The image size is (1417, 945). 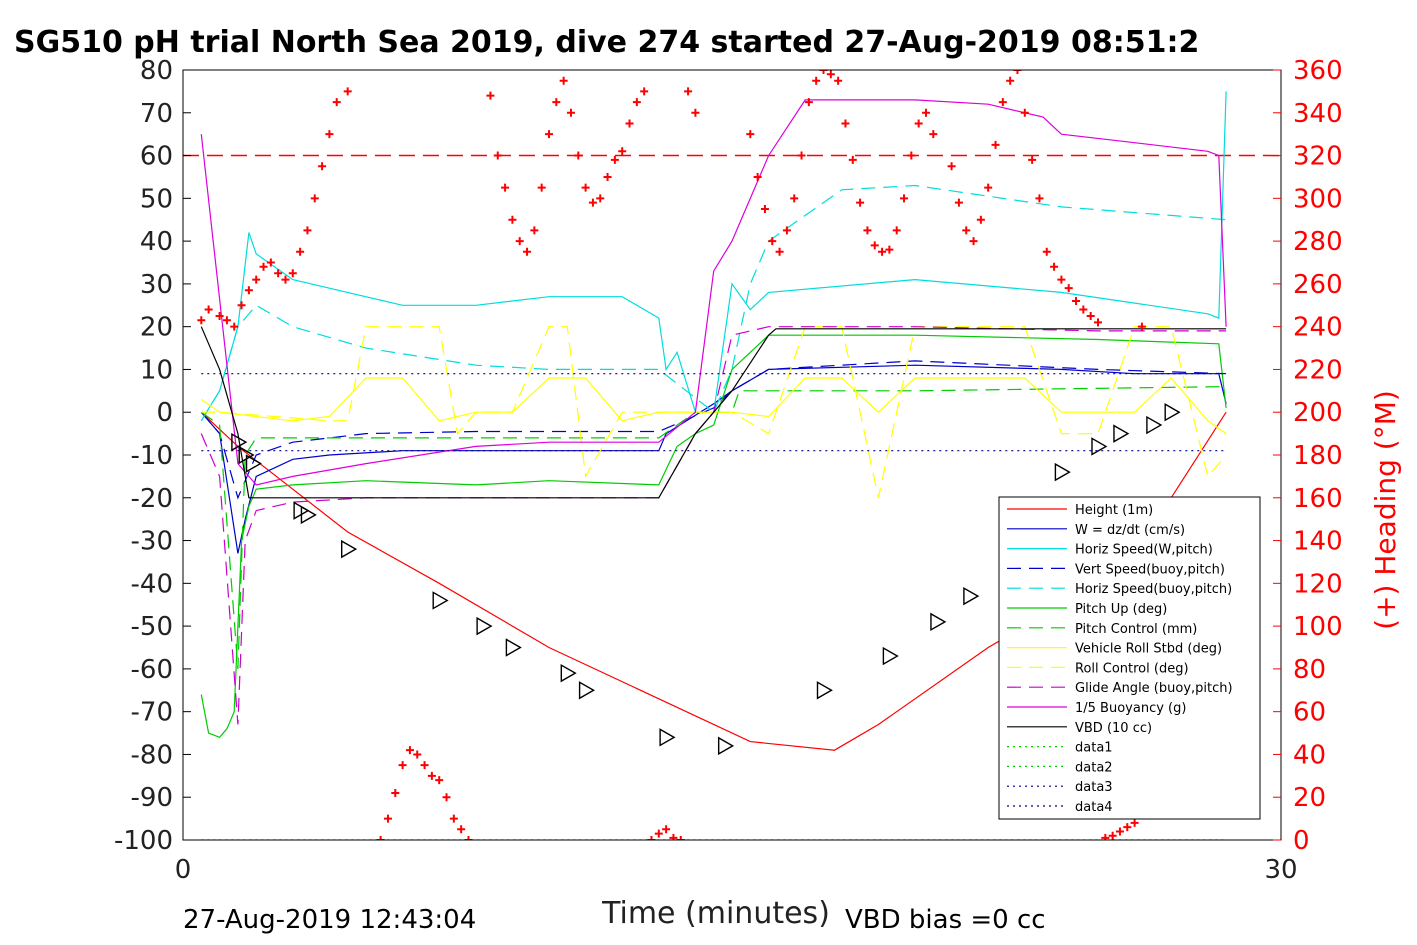 What do you see at coordinates (1318, 370) in the screenshot?
I see `y-right-tick-label: 220` at bounding box center [1318, 370].